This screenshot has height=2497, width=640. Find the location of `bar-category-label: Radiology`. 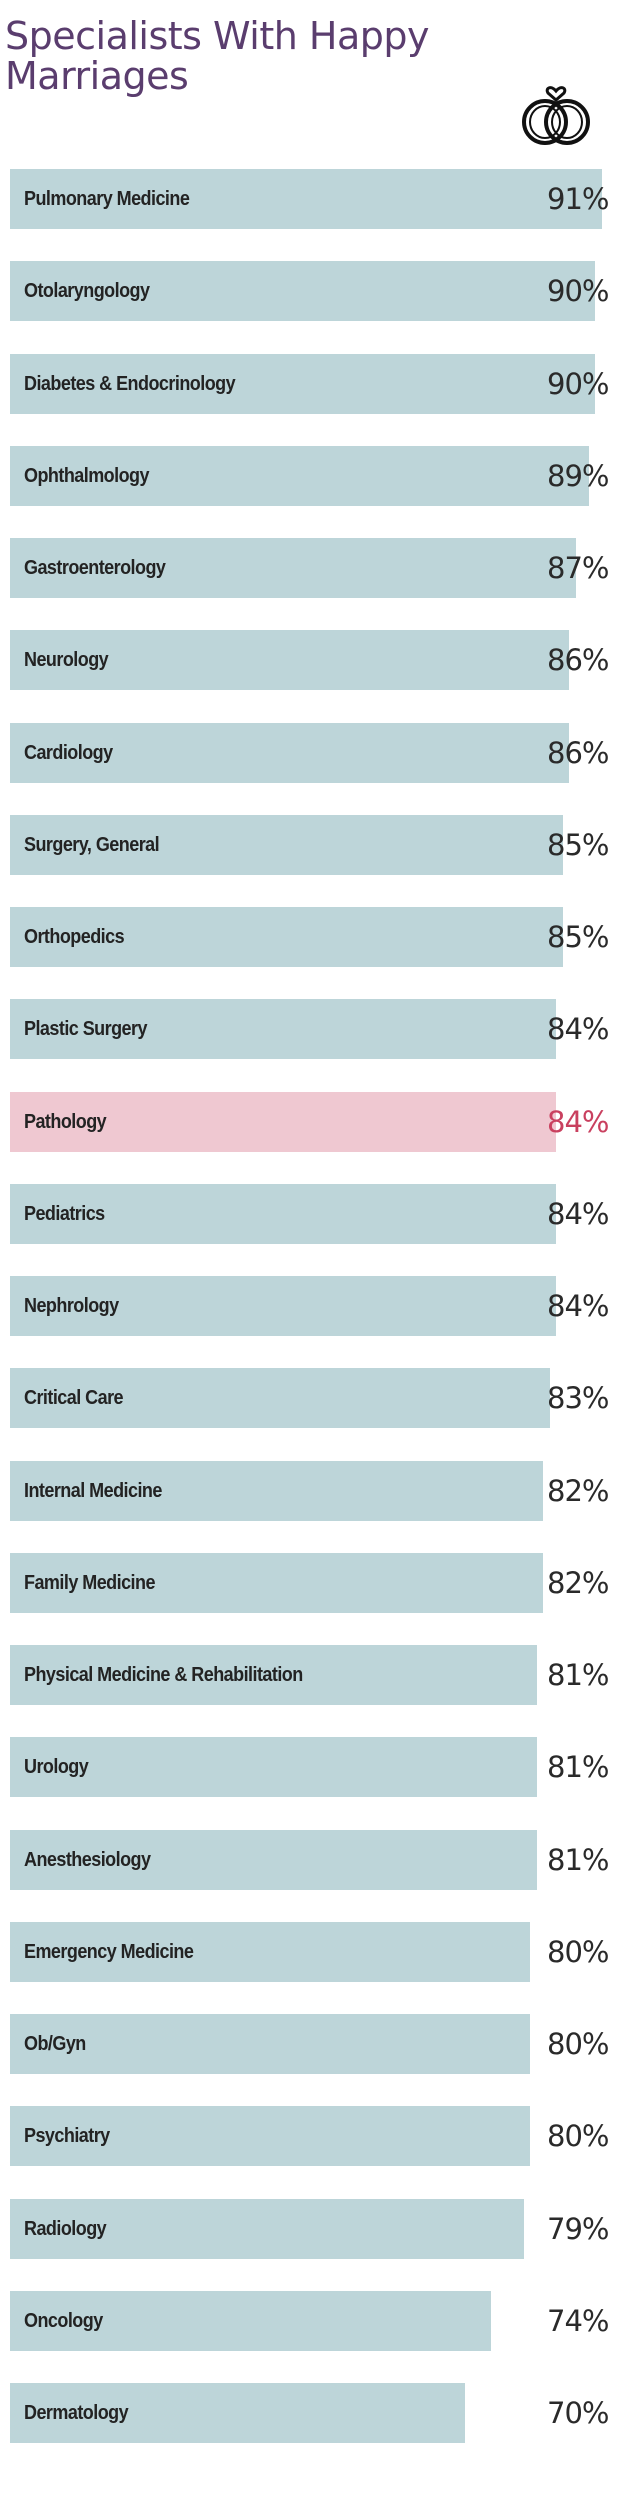

bar-category-label: Radiology is located at coordinates (65, 2228).